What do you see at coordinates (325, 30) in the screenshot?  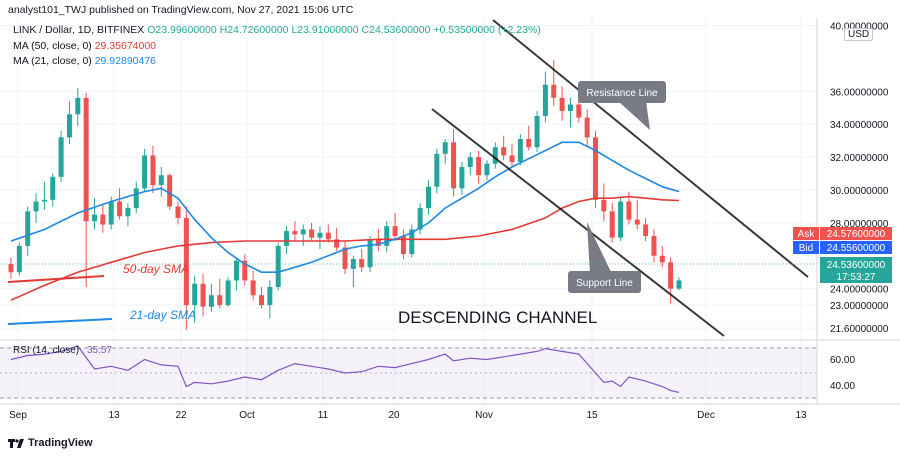 I see `ohlc-low: L23.91000000` at bounding box center [325, 30].